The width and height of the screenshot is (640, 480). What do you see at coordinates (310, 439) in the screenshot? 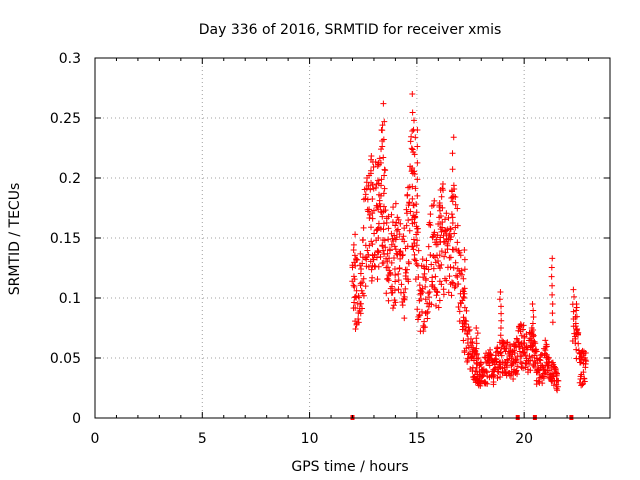
I see `x-tick-label: 10` at bounding box center [310, 439].